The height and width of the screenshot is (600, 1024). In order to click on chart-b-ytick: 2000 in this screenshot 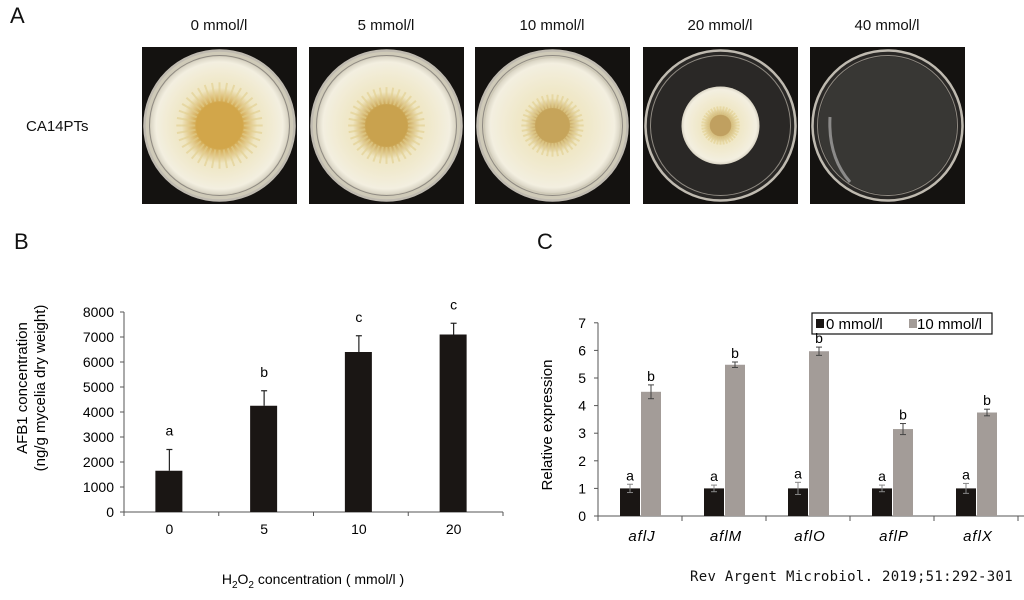, I will do `click(98, 462)`.